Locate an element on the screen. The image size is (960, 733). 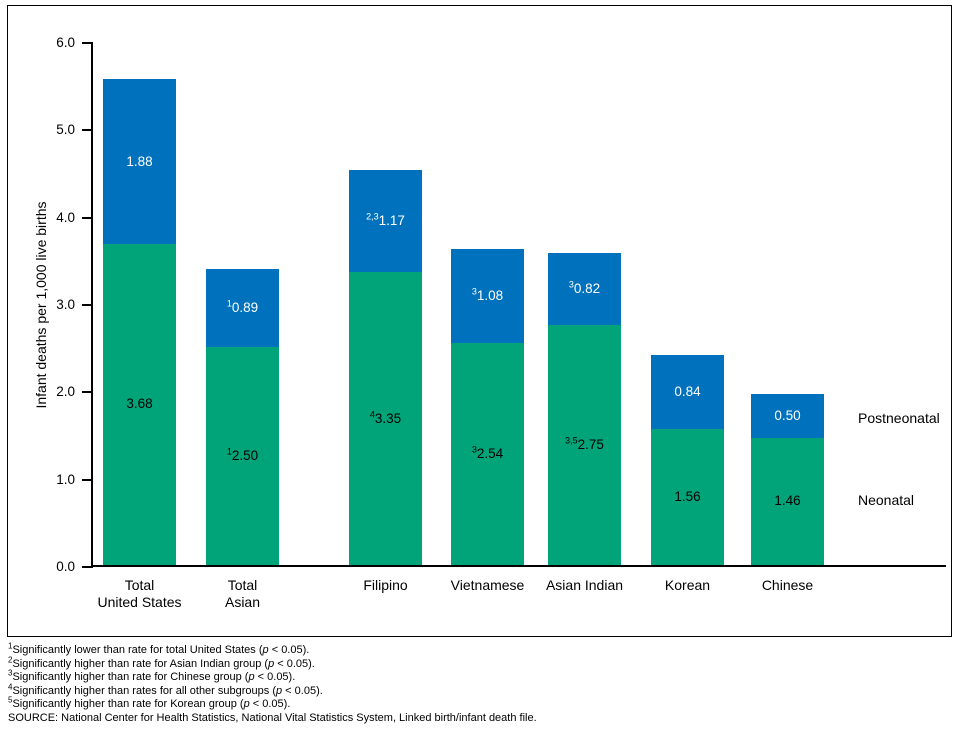
y-tick-label: 6.0 is located at coordinates (65, 42).